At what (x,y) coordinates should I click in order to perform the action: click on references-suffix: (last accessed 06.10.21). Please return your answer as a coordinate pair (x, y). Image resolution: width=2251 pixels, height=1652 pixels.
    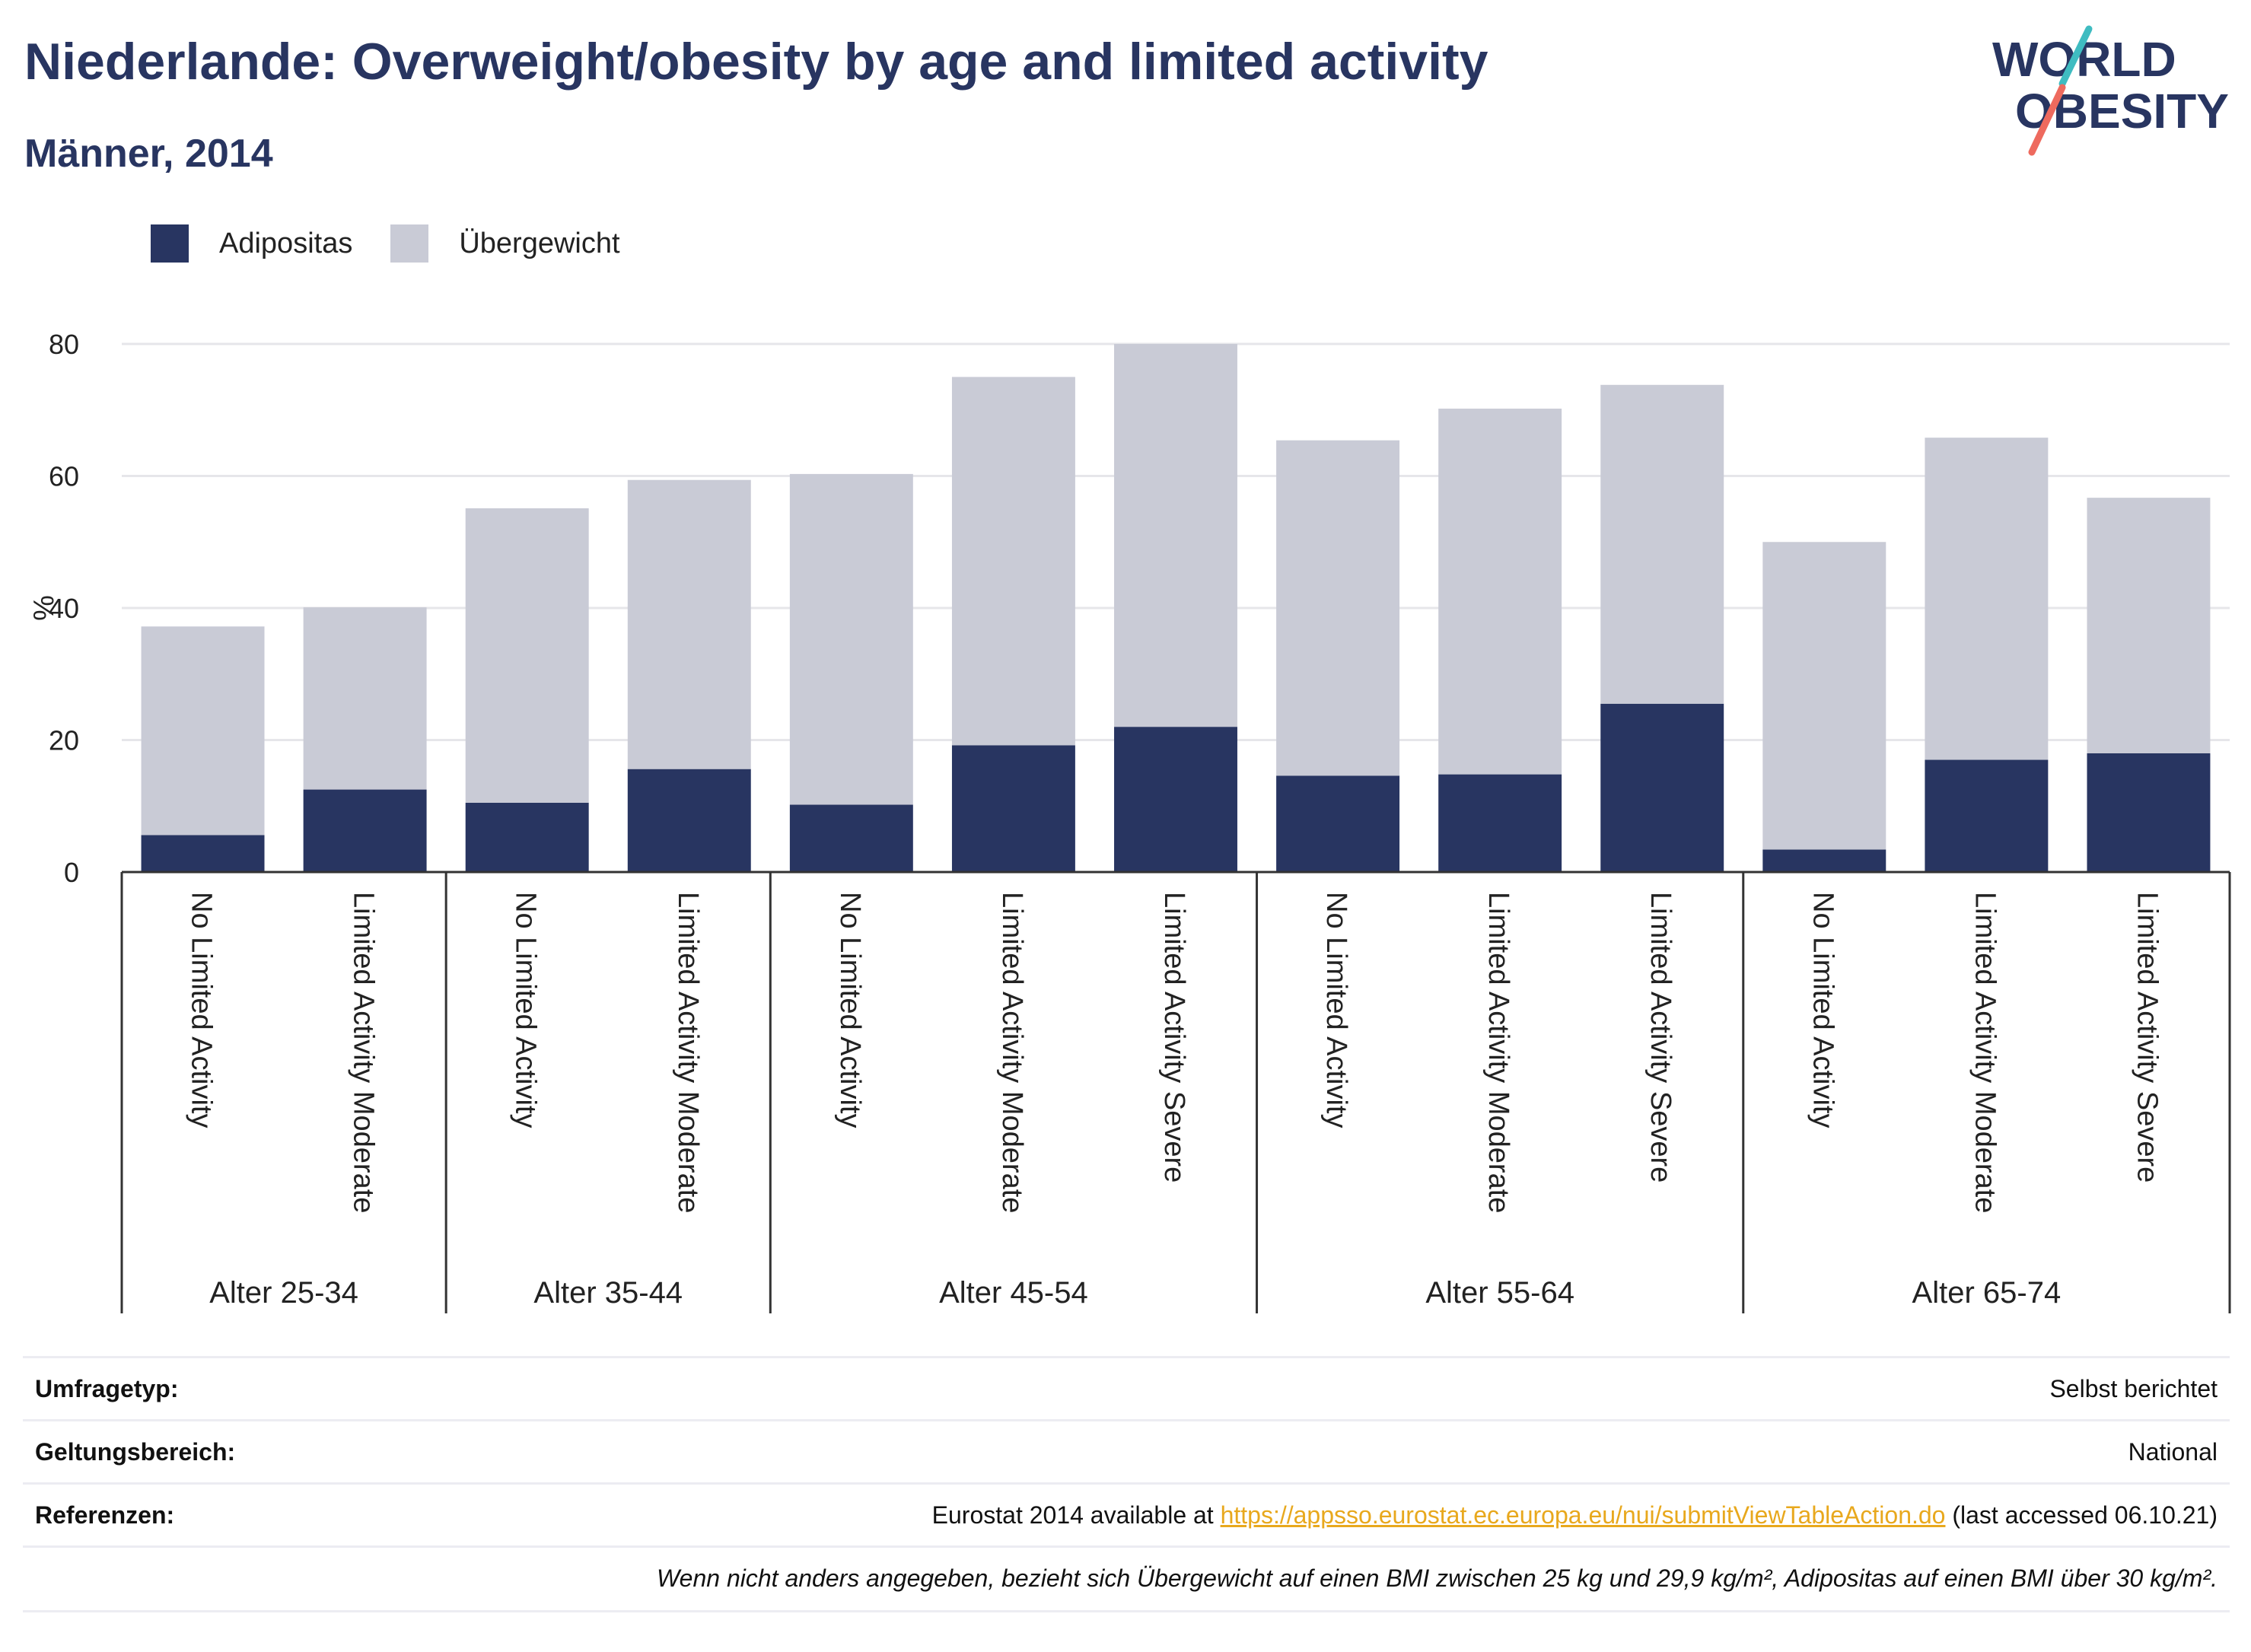
    Looking at the image, I should click on (2081, 1515).